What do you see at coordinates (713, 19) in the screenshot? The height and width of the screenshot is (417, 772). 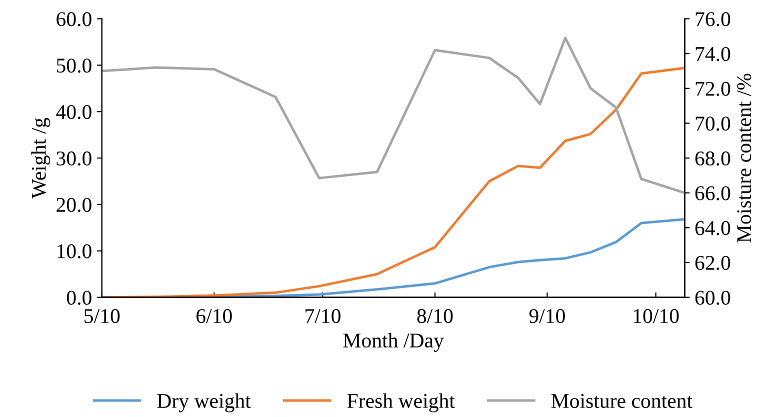 I see `y2-tick-label: 76.0` at bounding box center [713, 19].